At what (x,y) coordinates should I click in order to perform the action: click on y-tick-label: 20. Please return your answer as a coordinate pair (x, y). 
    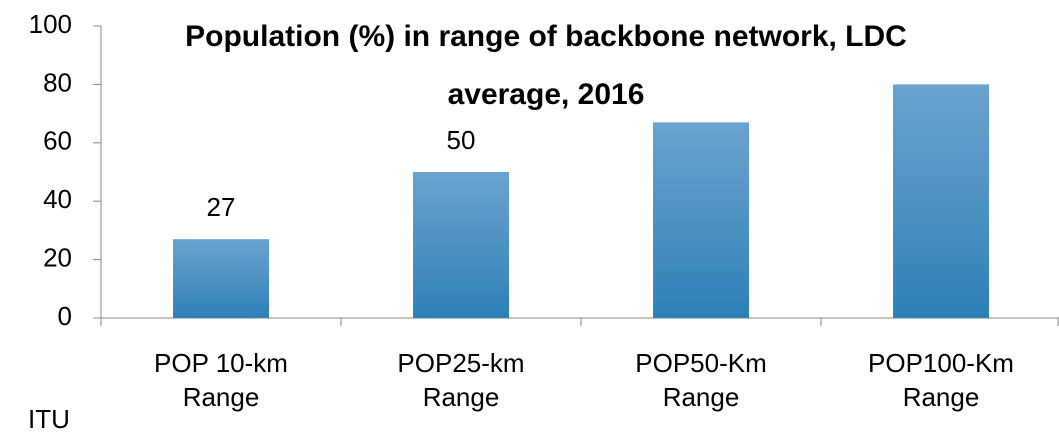
    Looking at the image, I should click on (57, 257).